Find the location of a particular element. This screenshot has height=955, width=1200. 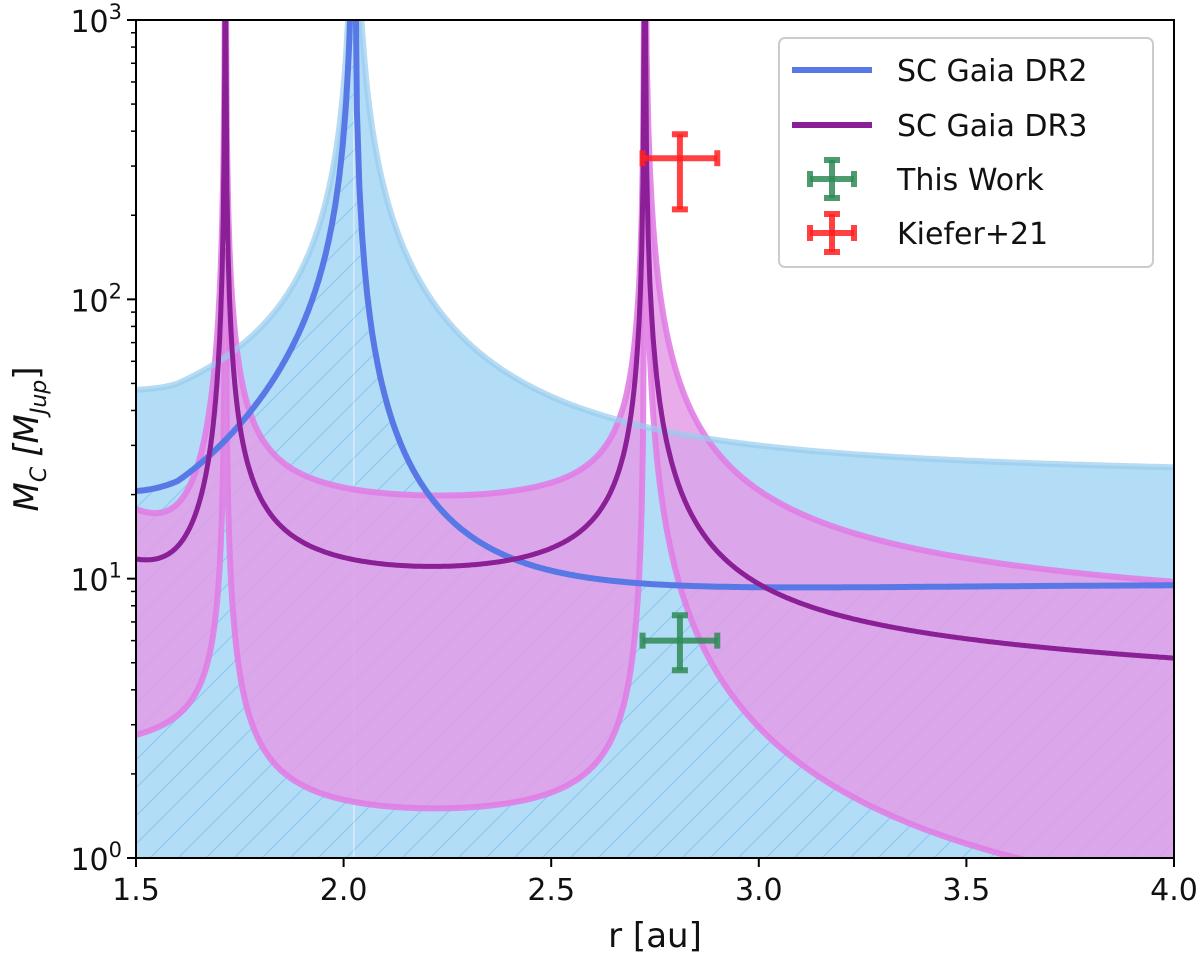

legend-item-kiefer: Kiefer+21 is located at coordinates (927, 233).